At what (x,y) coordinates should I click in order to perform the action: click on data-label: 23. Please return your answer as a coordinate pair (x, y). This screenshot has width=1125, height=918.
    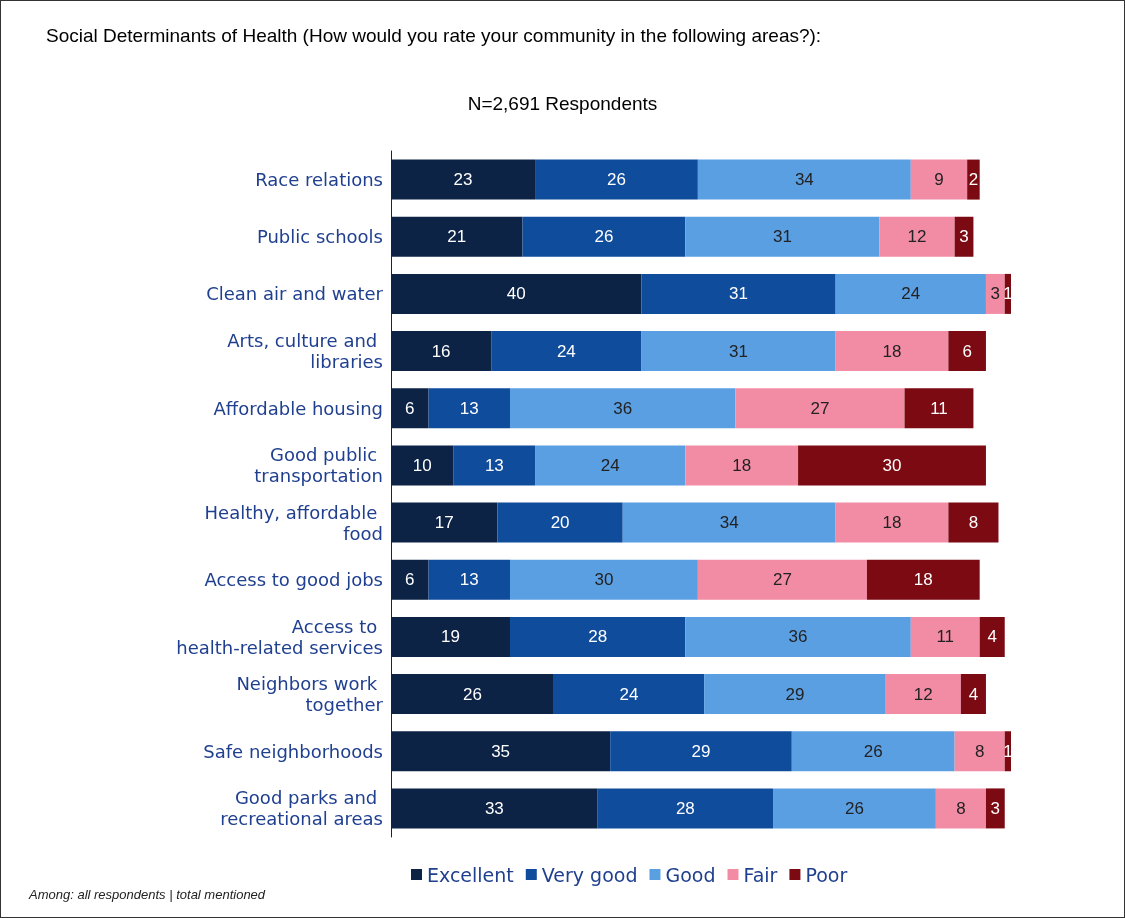
    Looking at the image, I should click on (463, 180).